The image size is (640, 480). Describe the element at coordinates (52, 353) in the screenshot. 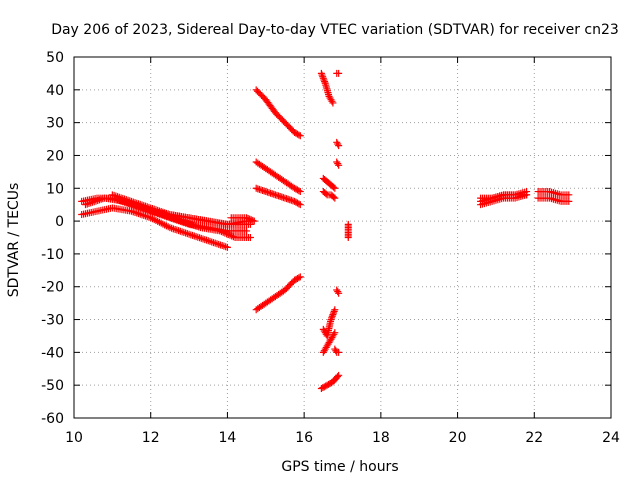

I see `y-tick-label: -40` at that location.